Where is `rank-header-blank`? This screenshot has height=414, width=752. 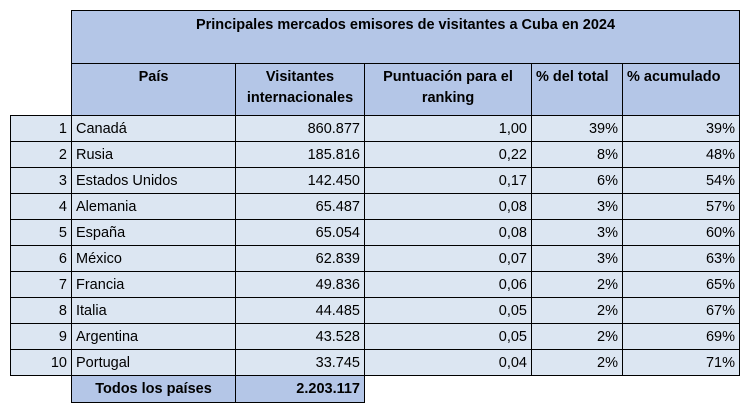
rank-header-blank is located at coordinates (41, 90).